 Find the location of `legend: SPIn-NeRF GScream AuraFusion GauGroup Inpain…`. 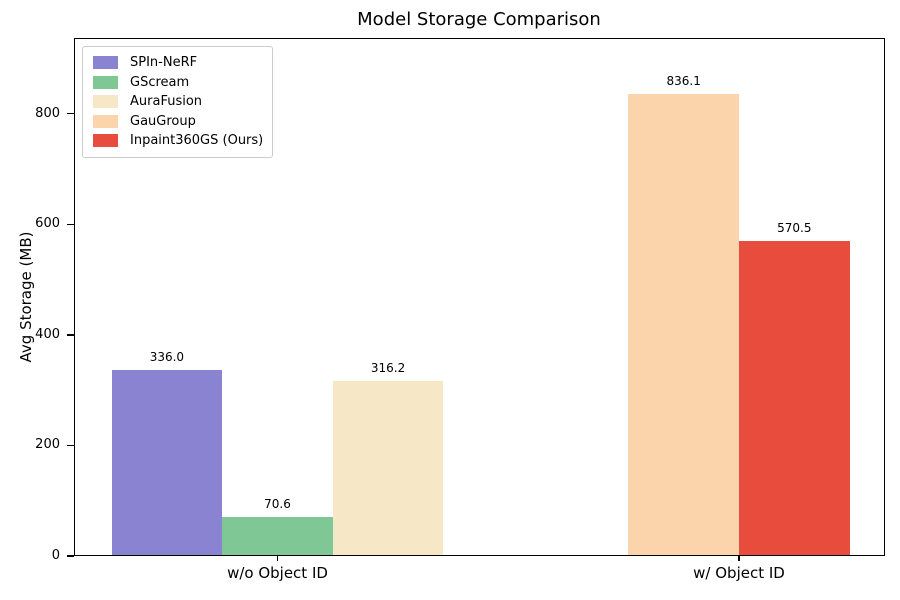

legend: SPIn-NeRF GScream AuraFusion GauGroup Inpain… is located at coordinates (178, 102).